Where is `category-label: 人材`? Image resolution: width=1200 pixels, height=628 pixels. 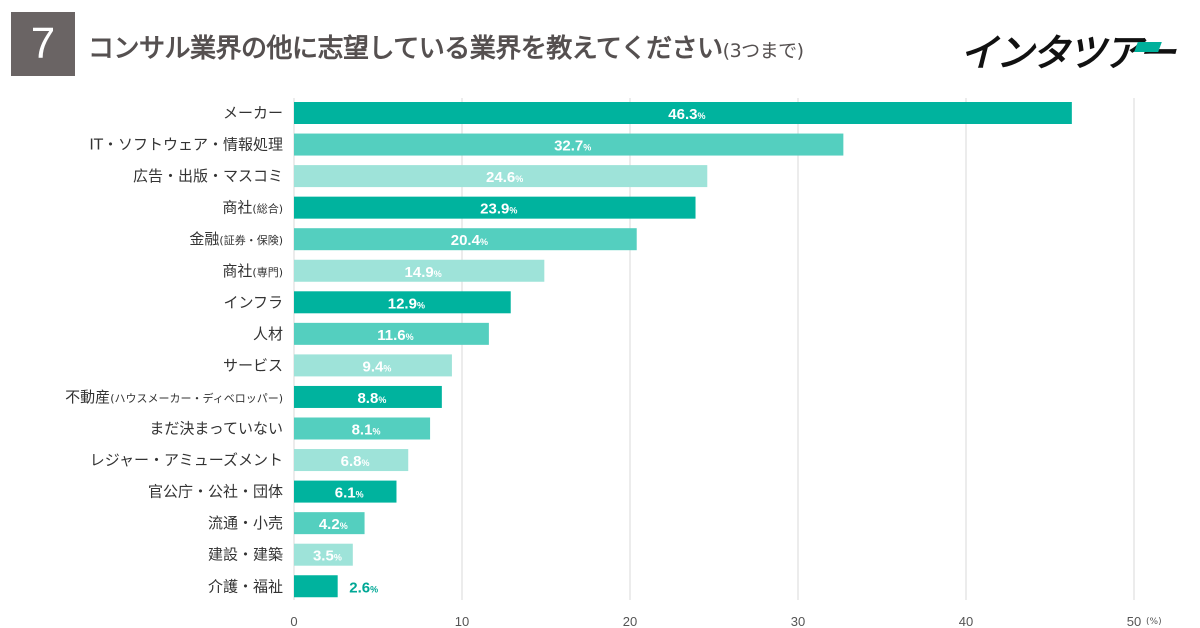
category-label: 人材 is located at coordinates (268, 334).